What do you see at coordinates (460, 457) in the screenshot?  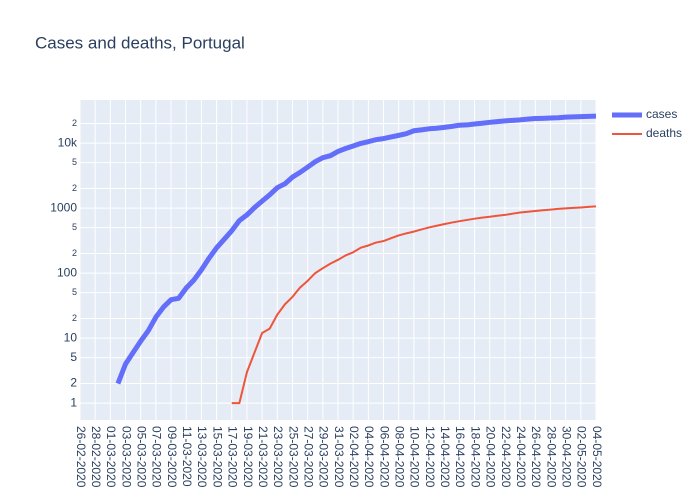 I see `x-tick-label: 16-04-2020` at bounding box center [460, 457].